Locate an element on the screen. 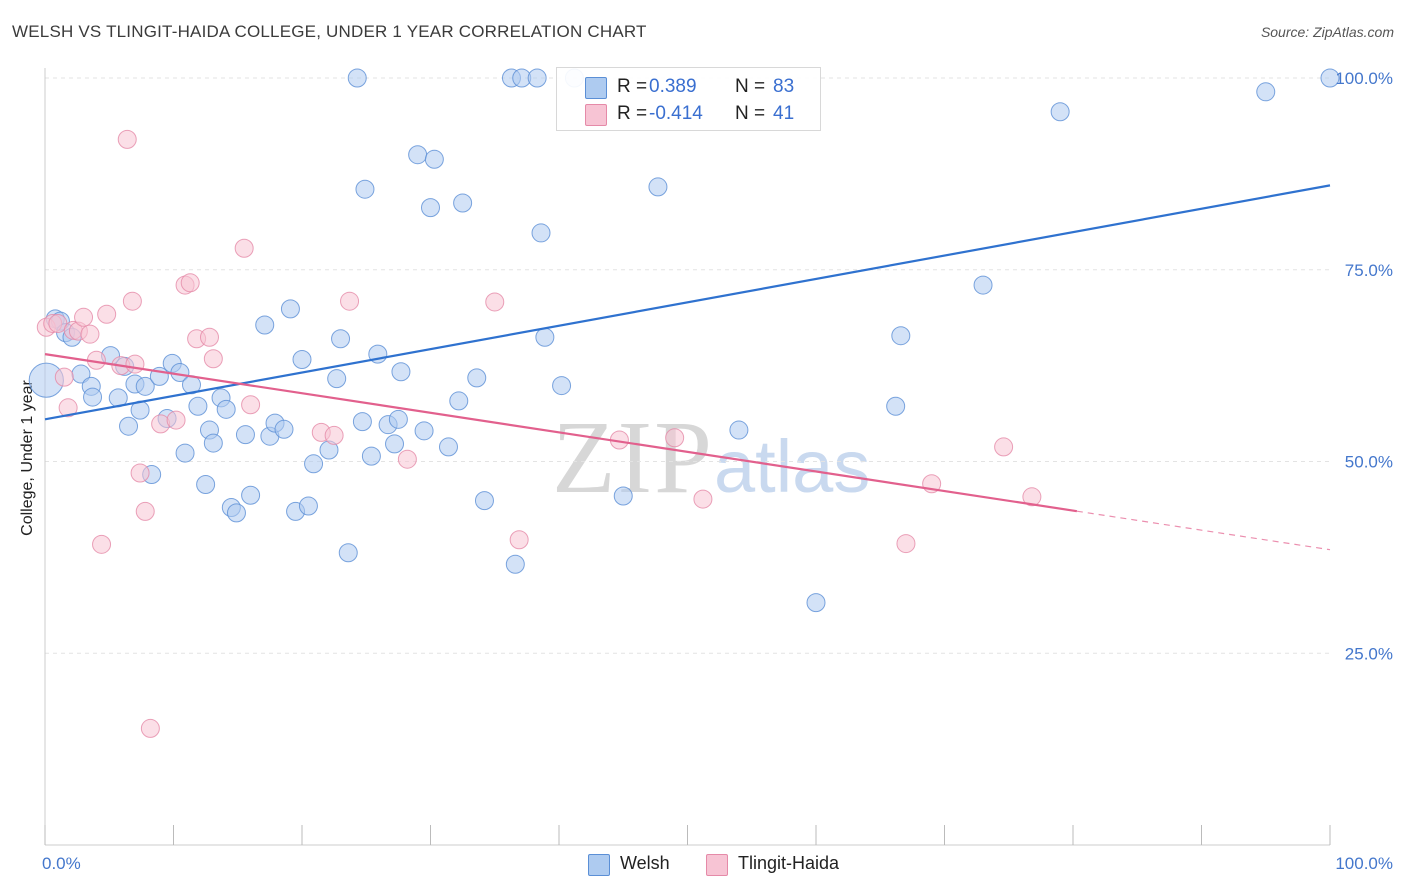  tlingit-trend-line is located at coordinates (561, 433).